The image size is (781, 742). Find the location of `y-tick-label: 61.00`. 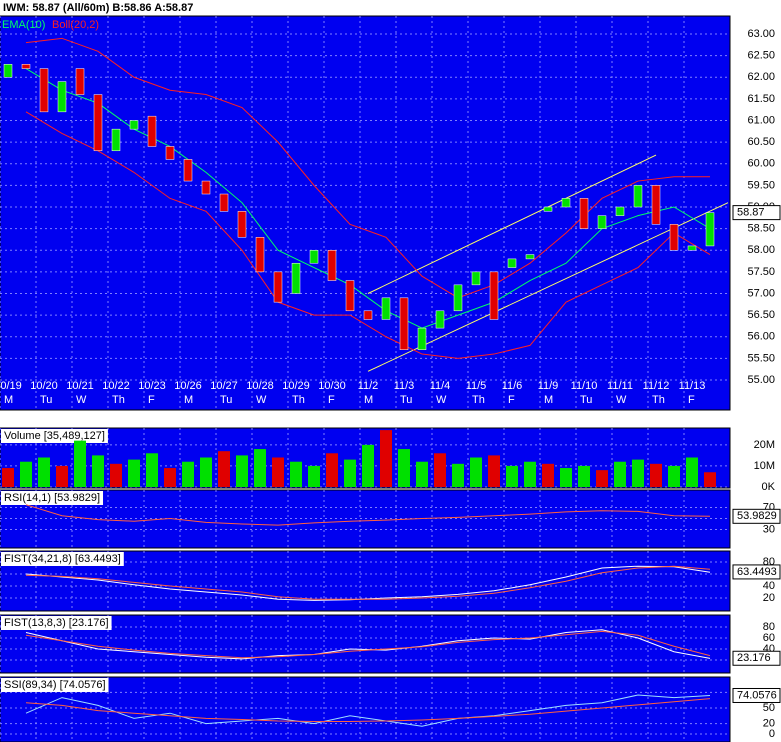

y-tick-label: 61.00 is located at coordinates (761, 120).